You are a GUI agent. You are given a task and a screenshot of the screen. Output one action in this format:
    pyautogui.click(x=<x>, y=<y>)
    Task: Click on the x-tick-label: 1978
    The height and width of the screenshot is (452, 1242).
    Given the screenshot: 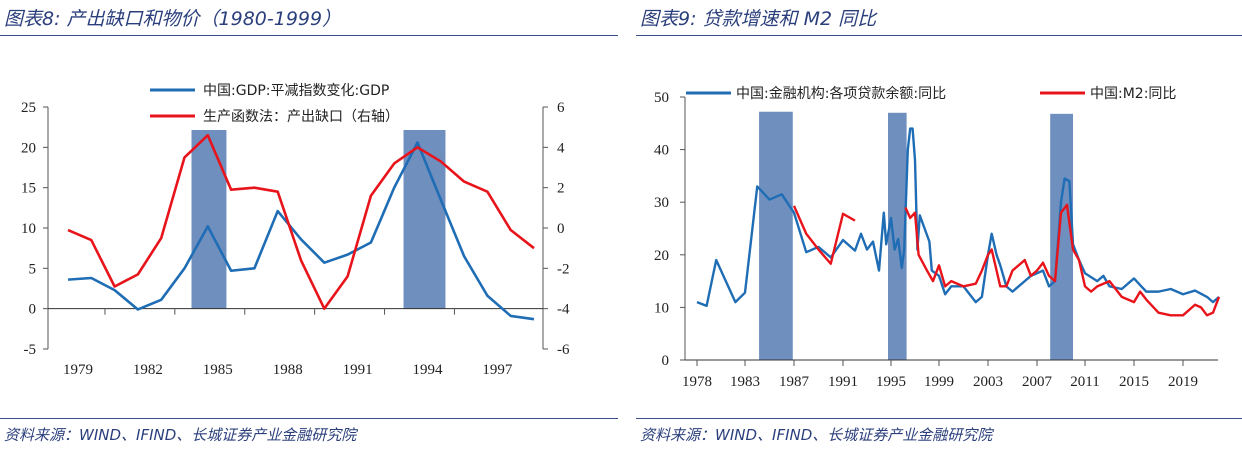 What is the action you would take?
    pyautogui.click(x=697, y=382)
    